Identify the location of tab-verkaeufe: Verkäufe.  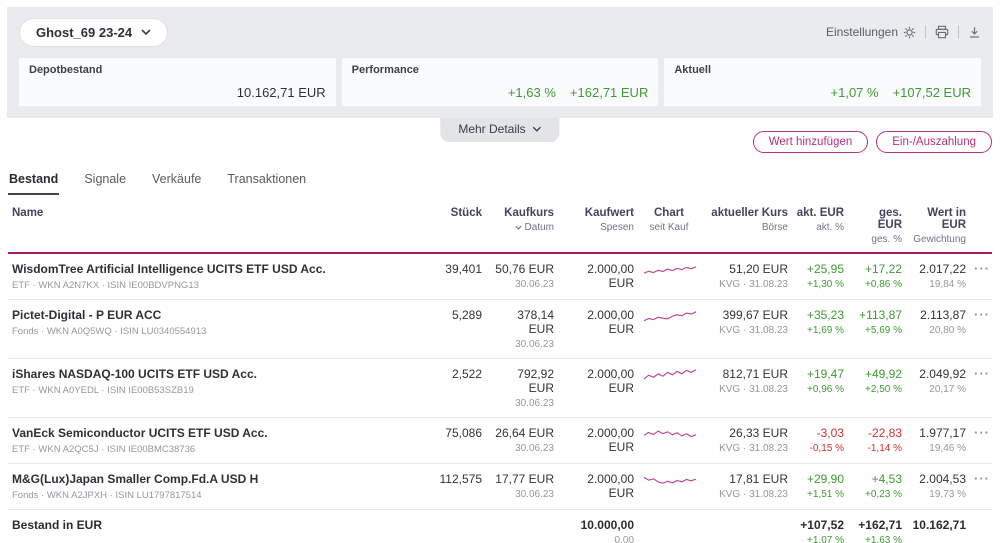
(177, 179).